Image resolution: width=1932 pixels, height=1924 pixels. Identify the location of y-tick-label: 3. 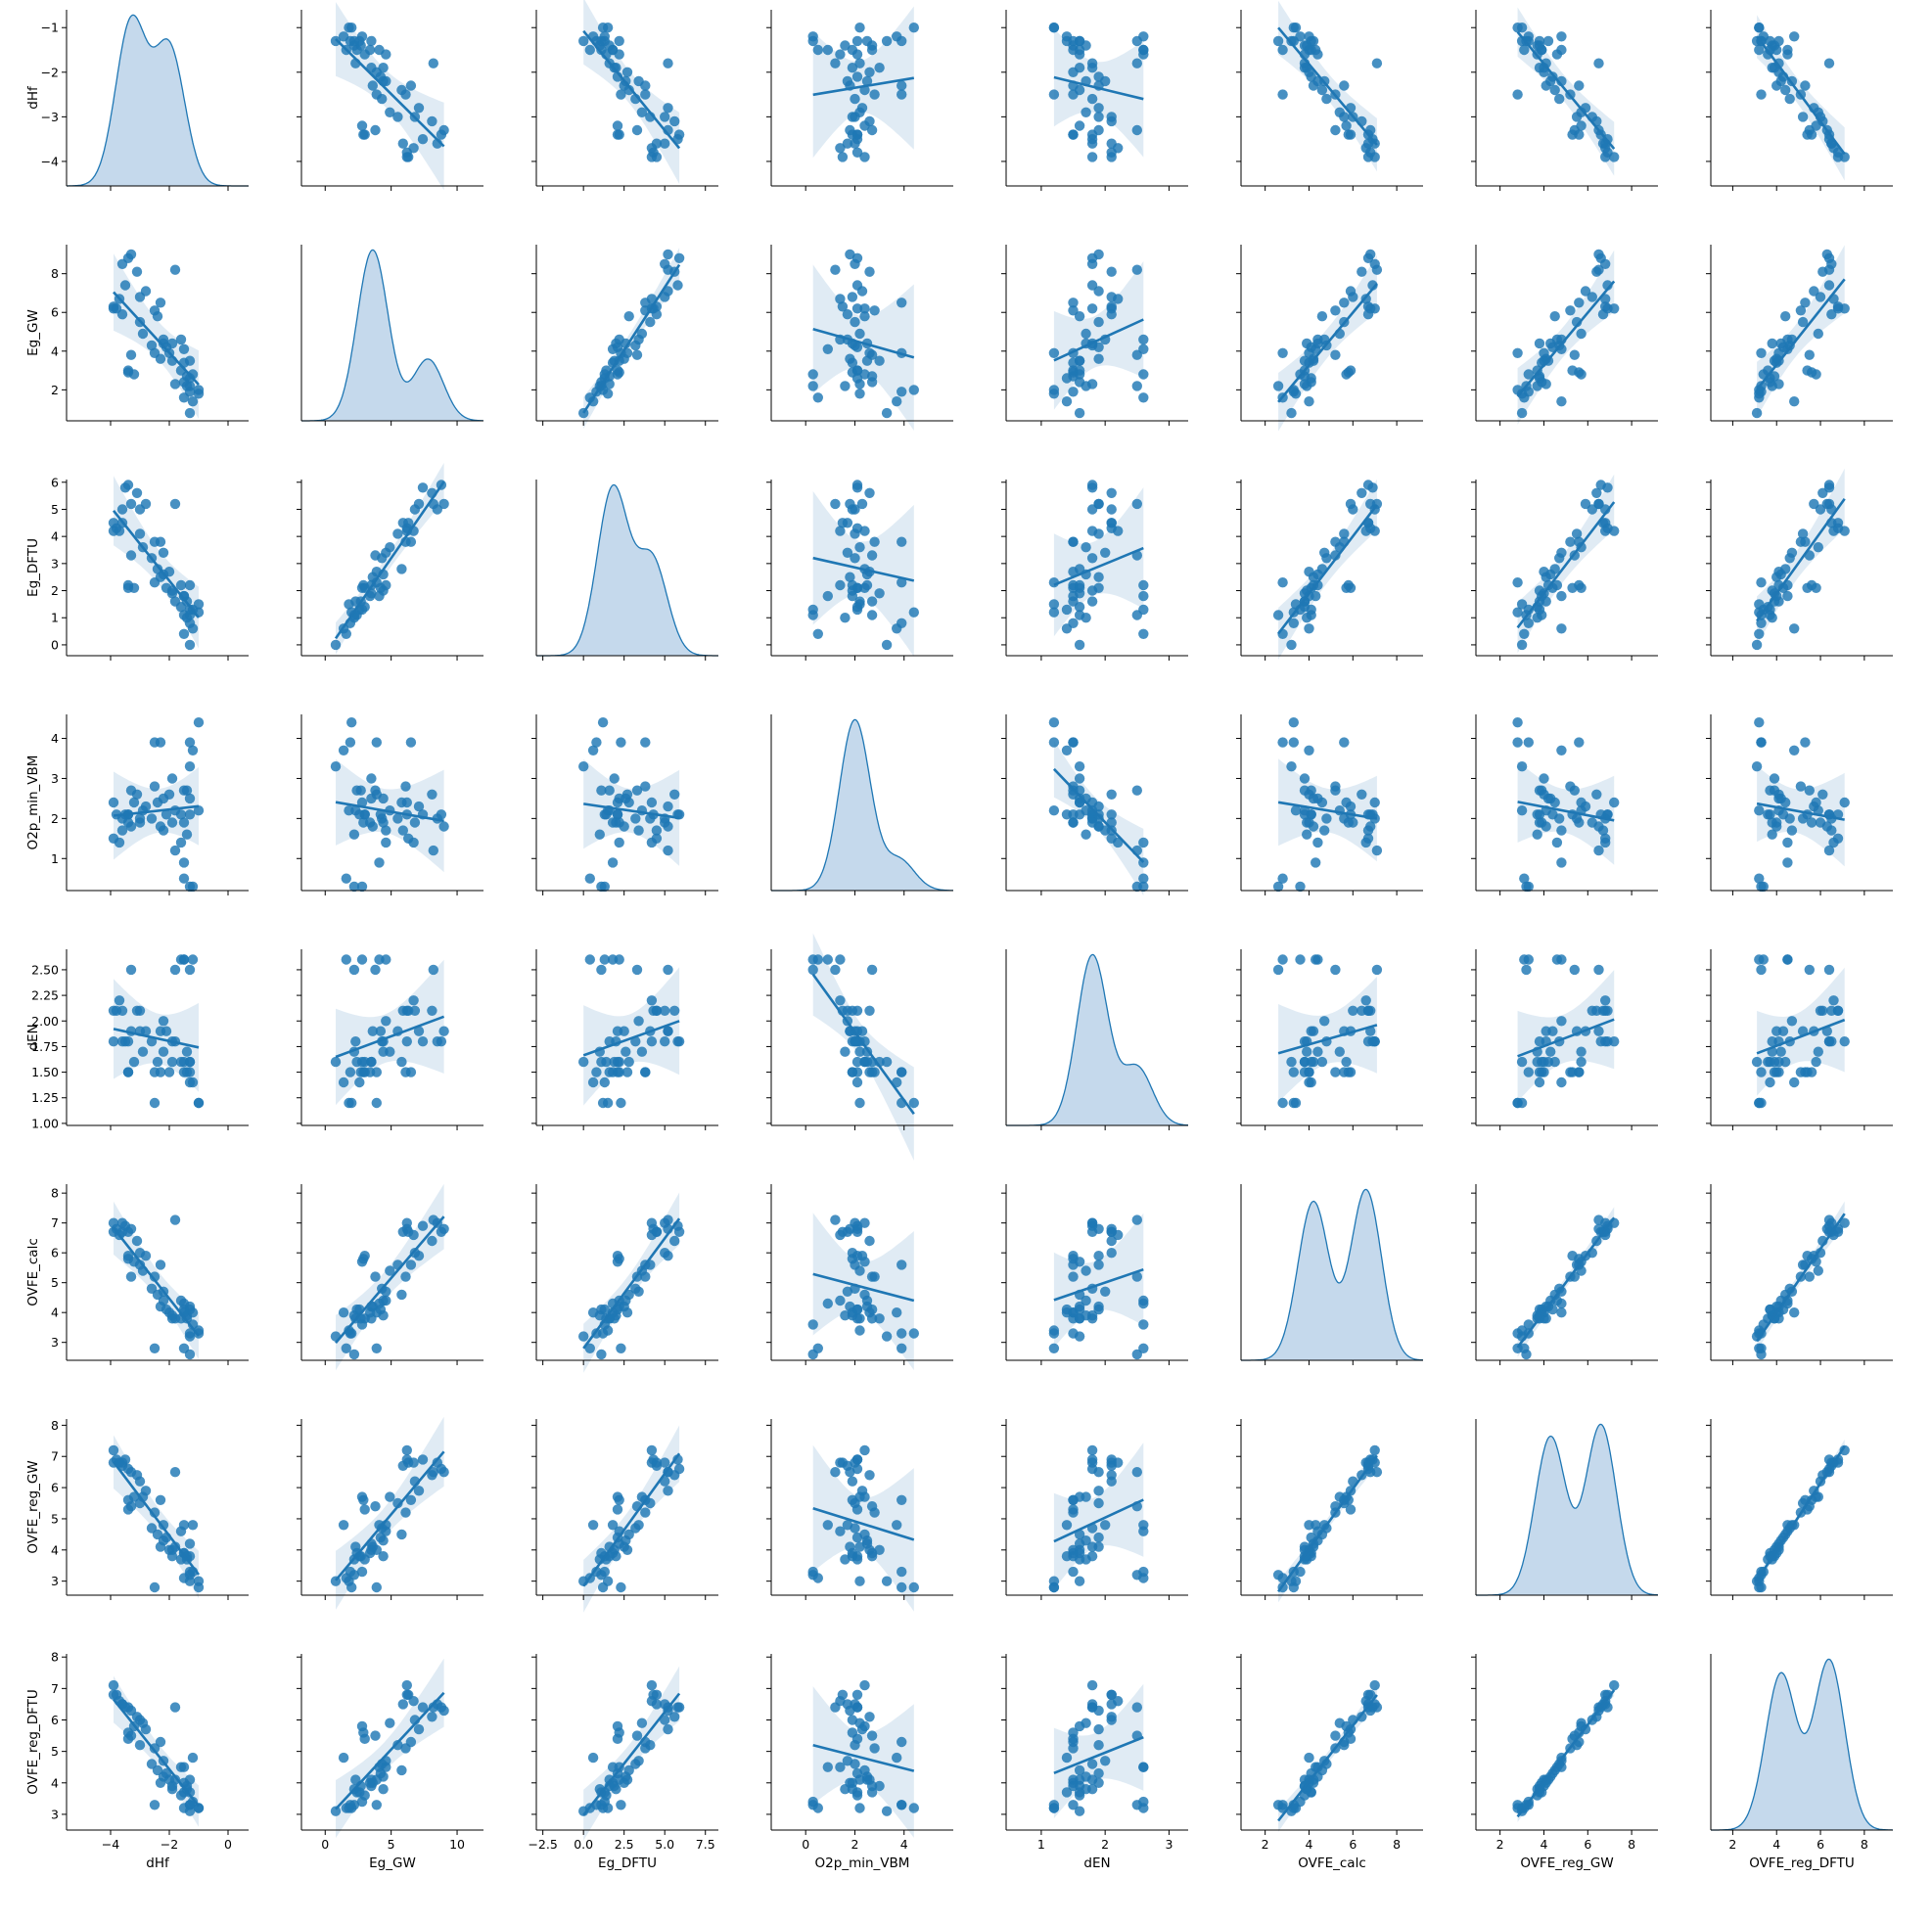
(55, 779).